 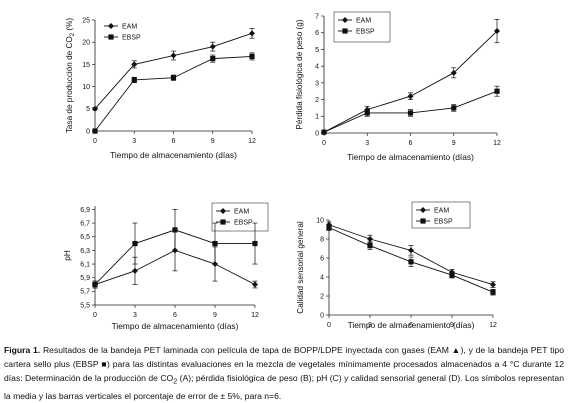 What do you see at coordinates (85, 292) in the screenshot?
I see `y-tick-label: 5,7` at bounding box center [85, 292].